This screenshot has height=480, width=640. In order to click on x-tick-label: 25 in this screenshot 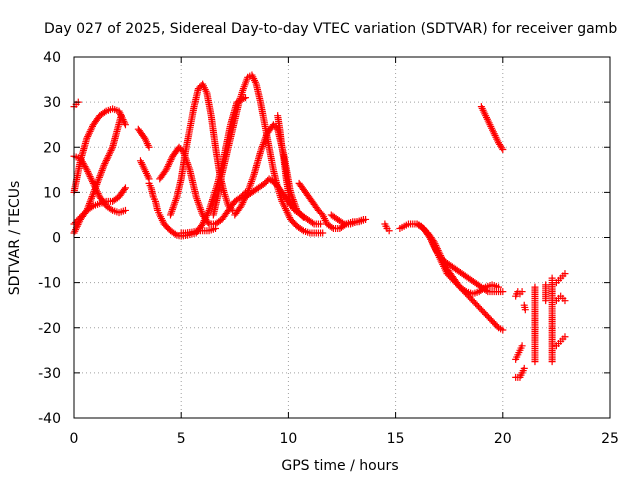, I will do `click(610, 439)`.